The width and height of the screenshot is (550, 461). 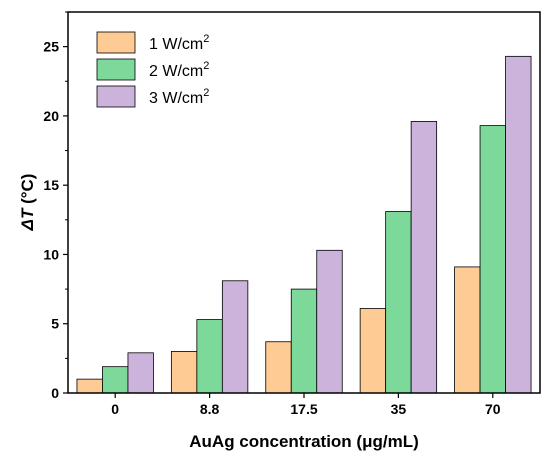 I want to click on y-axis-title-symbol: ΔT, so click(x=27, y=219).